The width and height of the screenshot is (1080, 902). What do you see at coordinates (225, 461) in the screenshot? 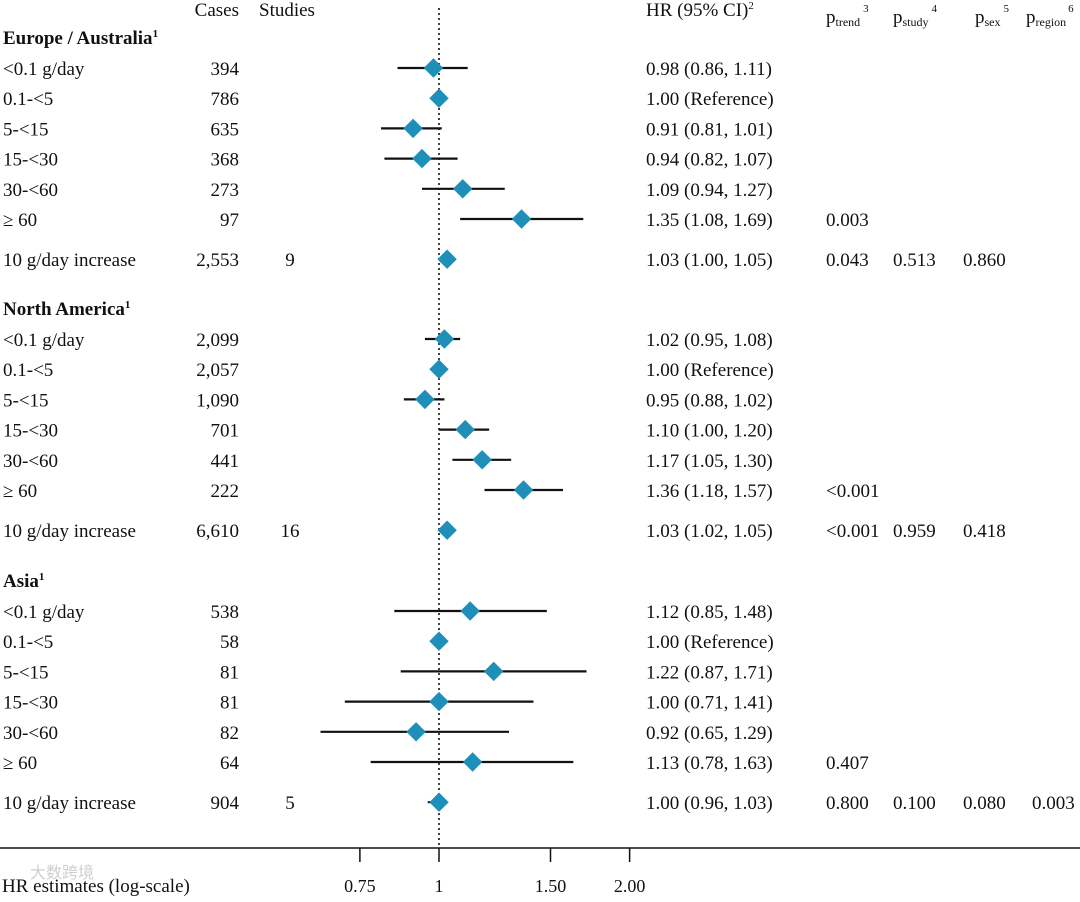
I see `cases-value: 441` at bounding box center [225, 461].